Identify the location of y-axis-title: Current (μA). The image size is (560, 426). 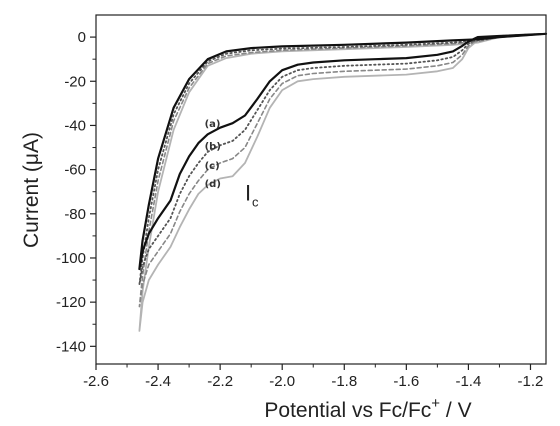
(31, 190).